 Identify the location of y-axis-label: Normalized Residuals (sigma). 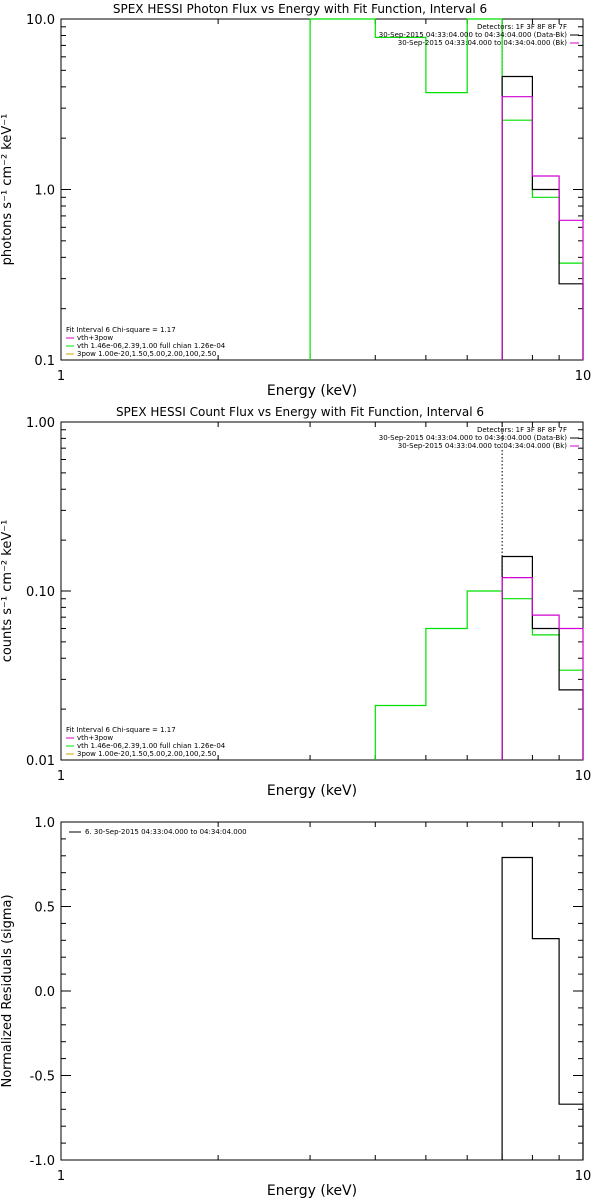
(7, 990).